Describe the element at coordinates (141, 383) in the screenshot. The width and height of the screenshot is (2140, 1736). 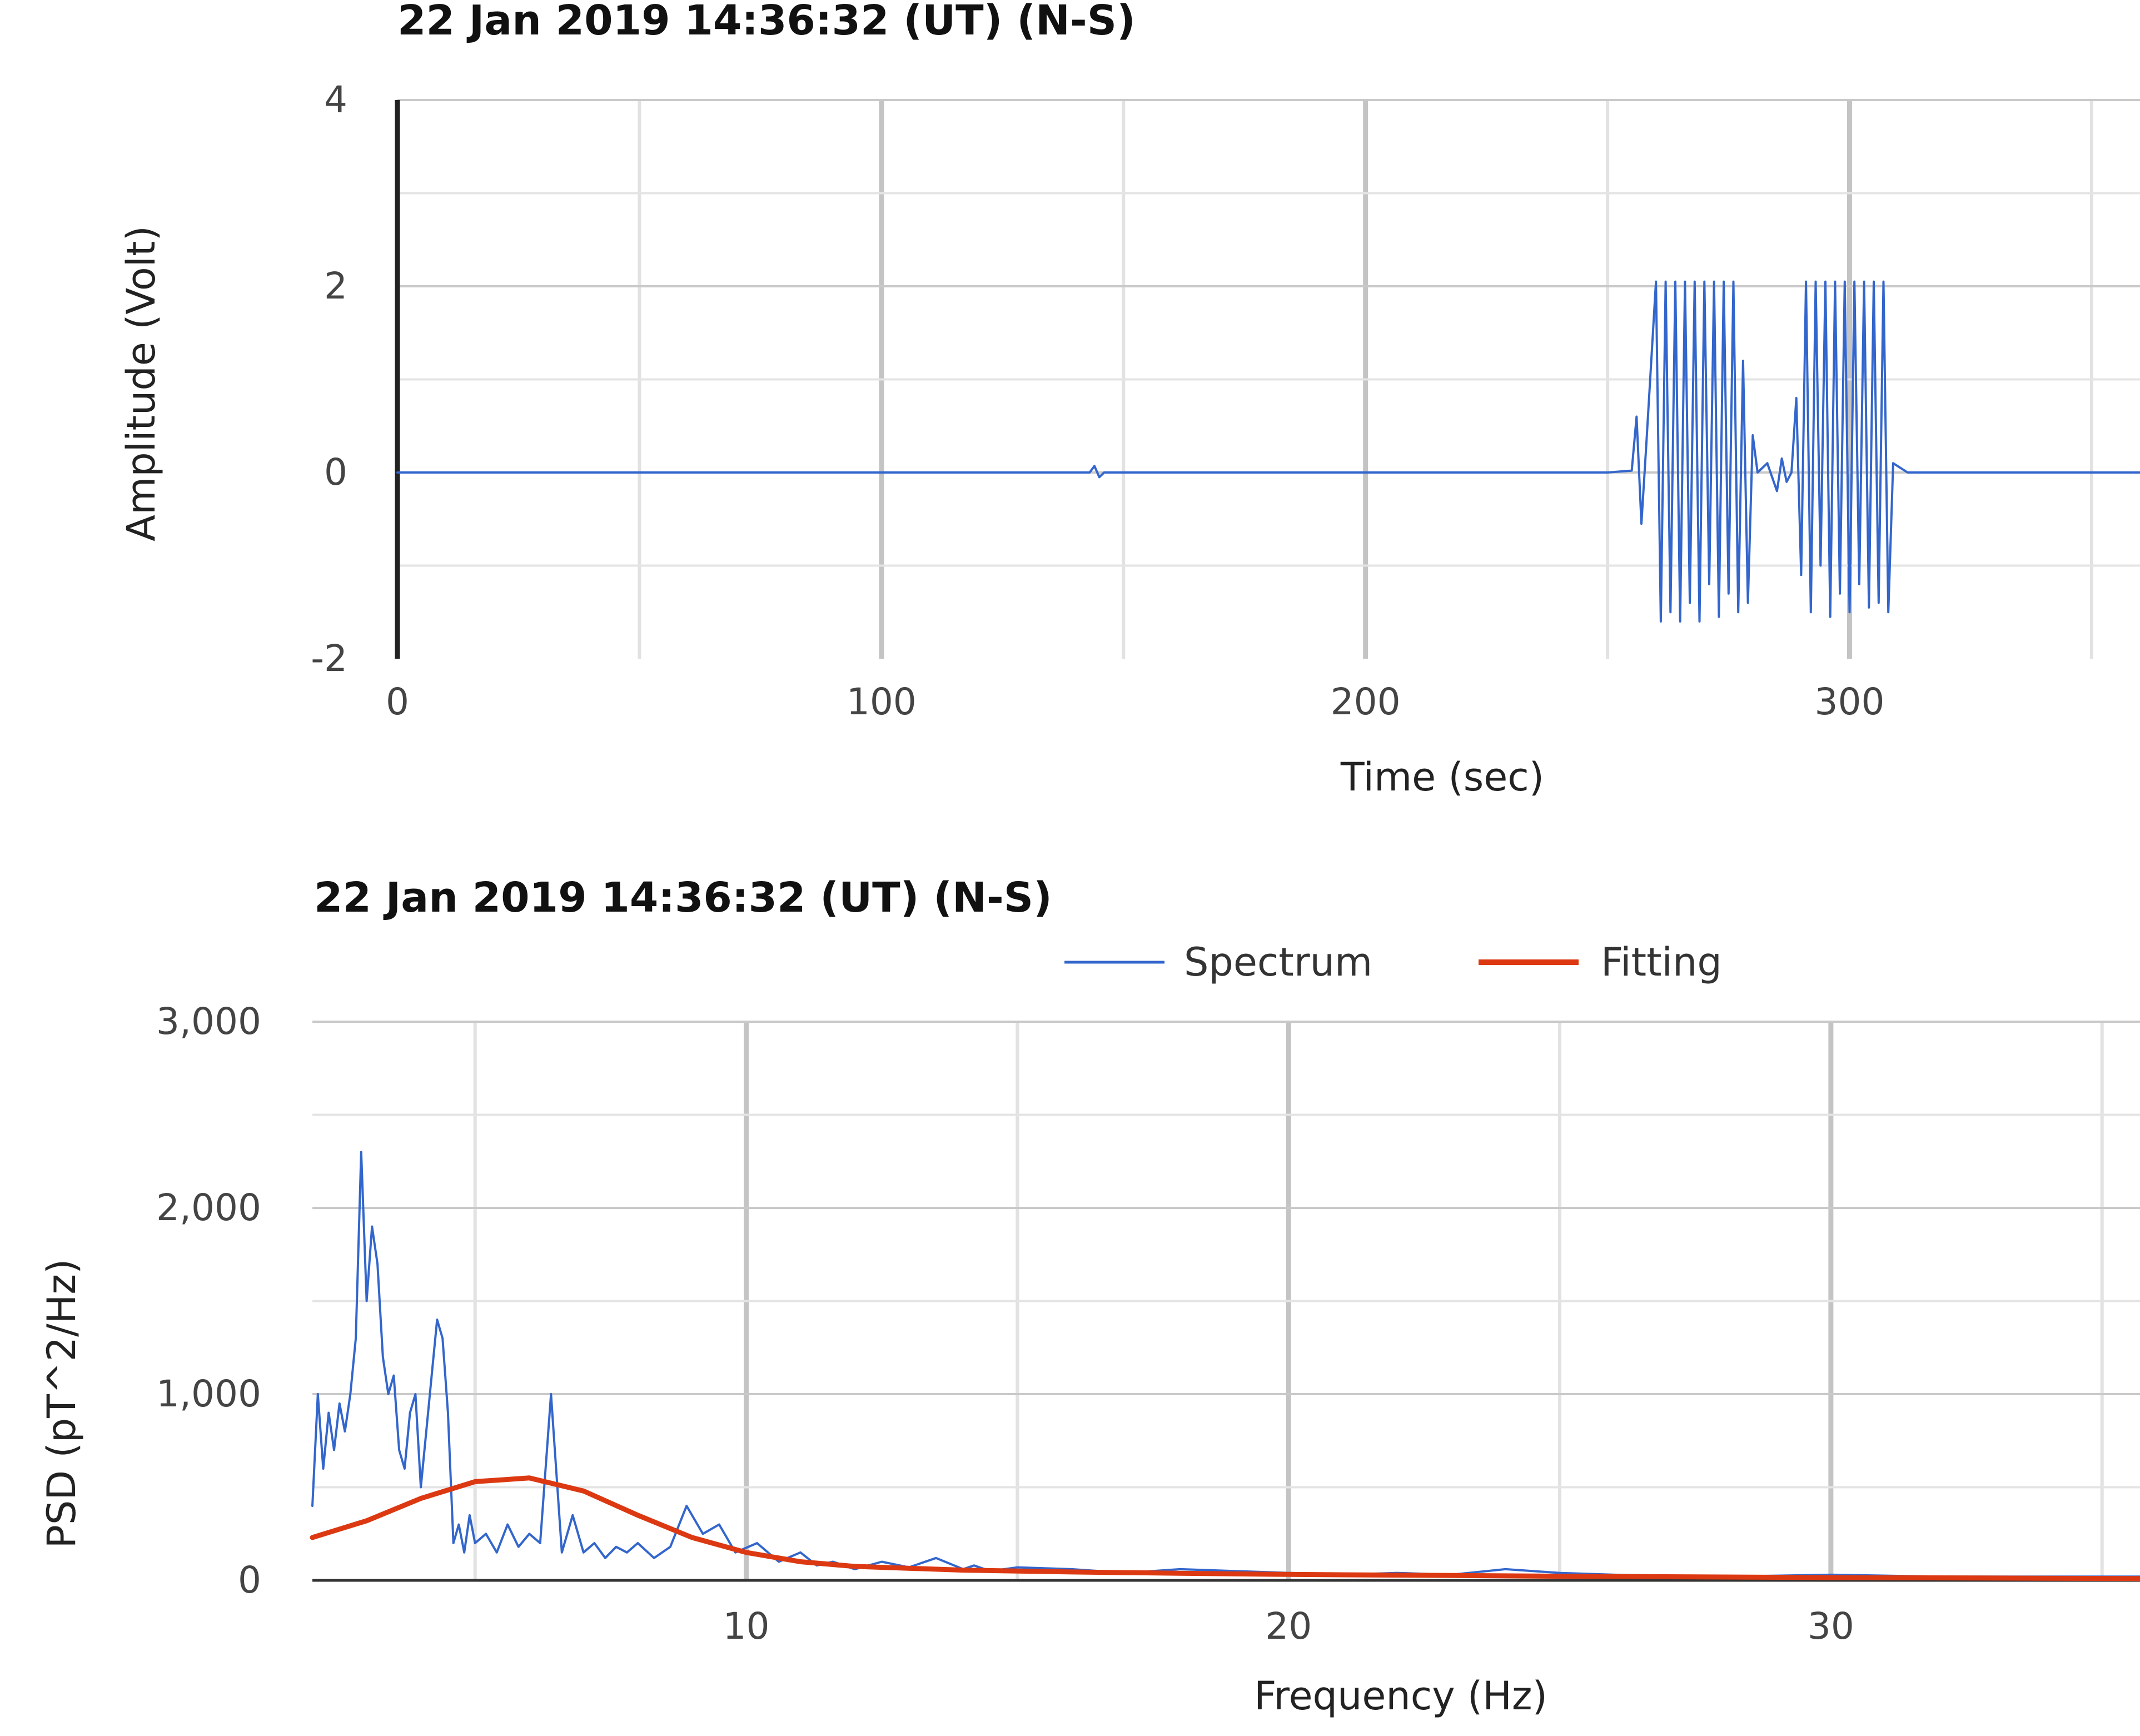
I see `chart1-y-axis-label: Amplitude (Volt)` at that location.